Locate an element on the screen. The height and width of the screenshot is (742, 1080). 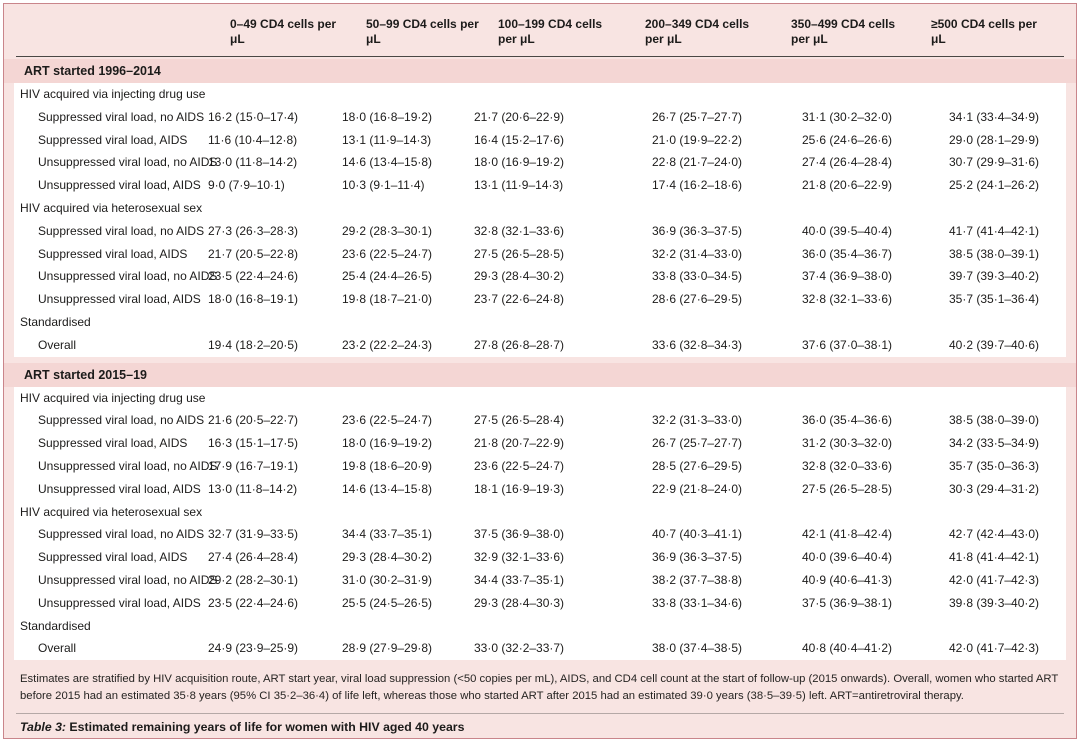
data-cell: 18·0 (16·8–19·2) is located at coordinates (387, 116).